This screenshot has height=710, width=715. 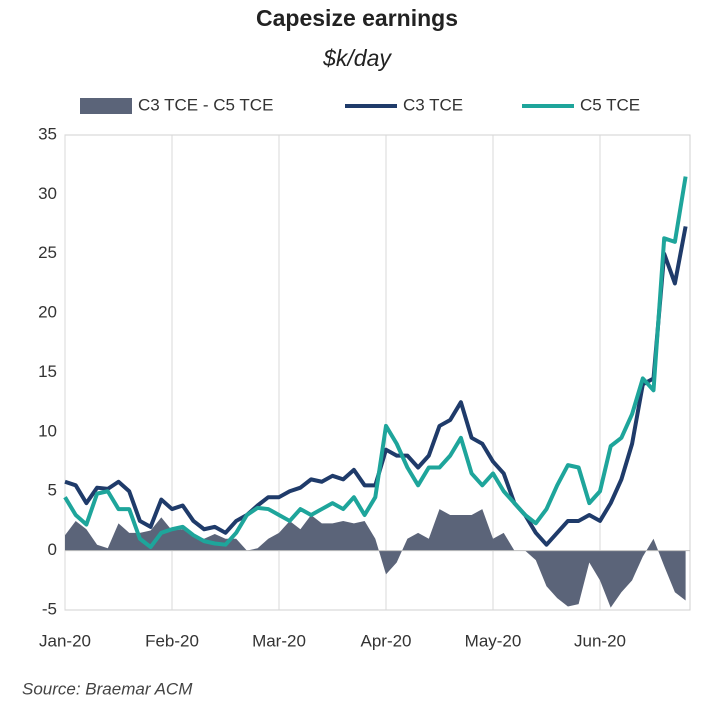 What do you see at coordinates (106, 106) in the screenshot?
I see `legend-swatch` at bounding box center [106, 106].